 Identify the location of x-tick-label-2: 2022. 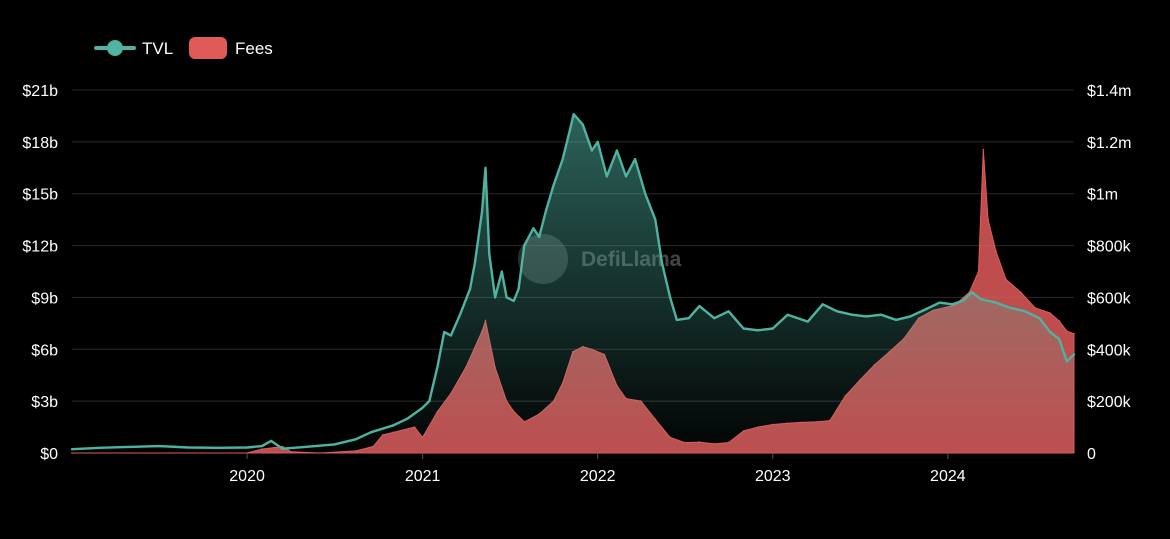
(598, 476).